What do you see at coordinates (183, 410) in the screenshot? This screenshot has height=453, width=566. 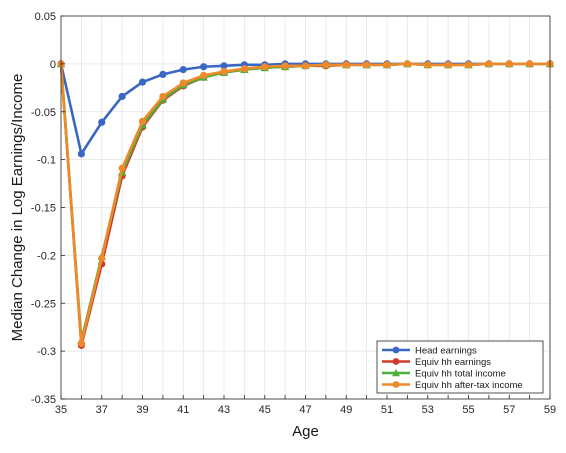 I see `x-tick-label: 41` at bounding box center [183, 410].